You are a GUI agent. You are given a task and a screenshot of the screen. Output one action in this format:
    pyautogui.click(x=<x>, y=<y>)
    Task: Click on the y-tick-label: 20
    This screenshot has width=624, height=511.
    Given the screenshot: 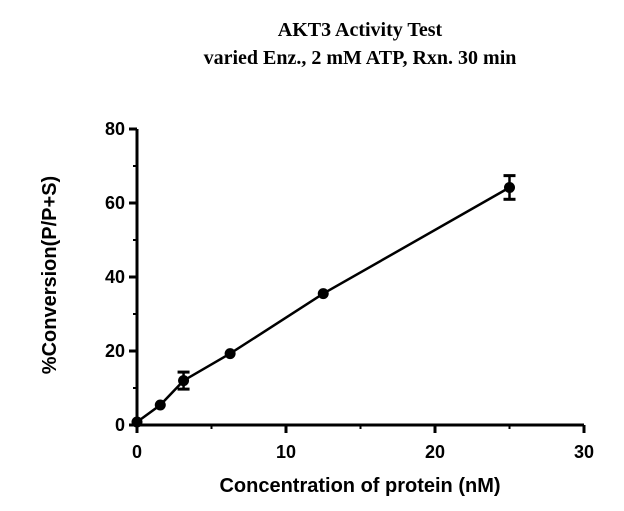 What is the action you would take?
    pyautogui.click(x=115, y=351)
    